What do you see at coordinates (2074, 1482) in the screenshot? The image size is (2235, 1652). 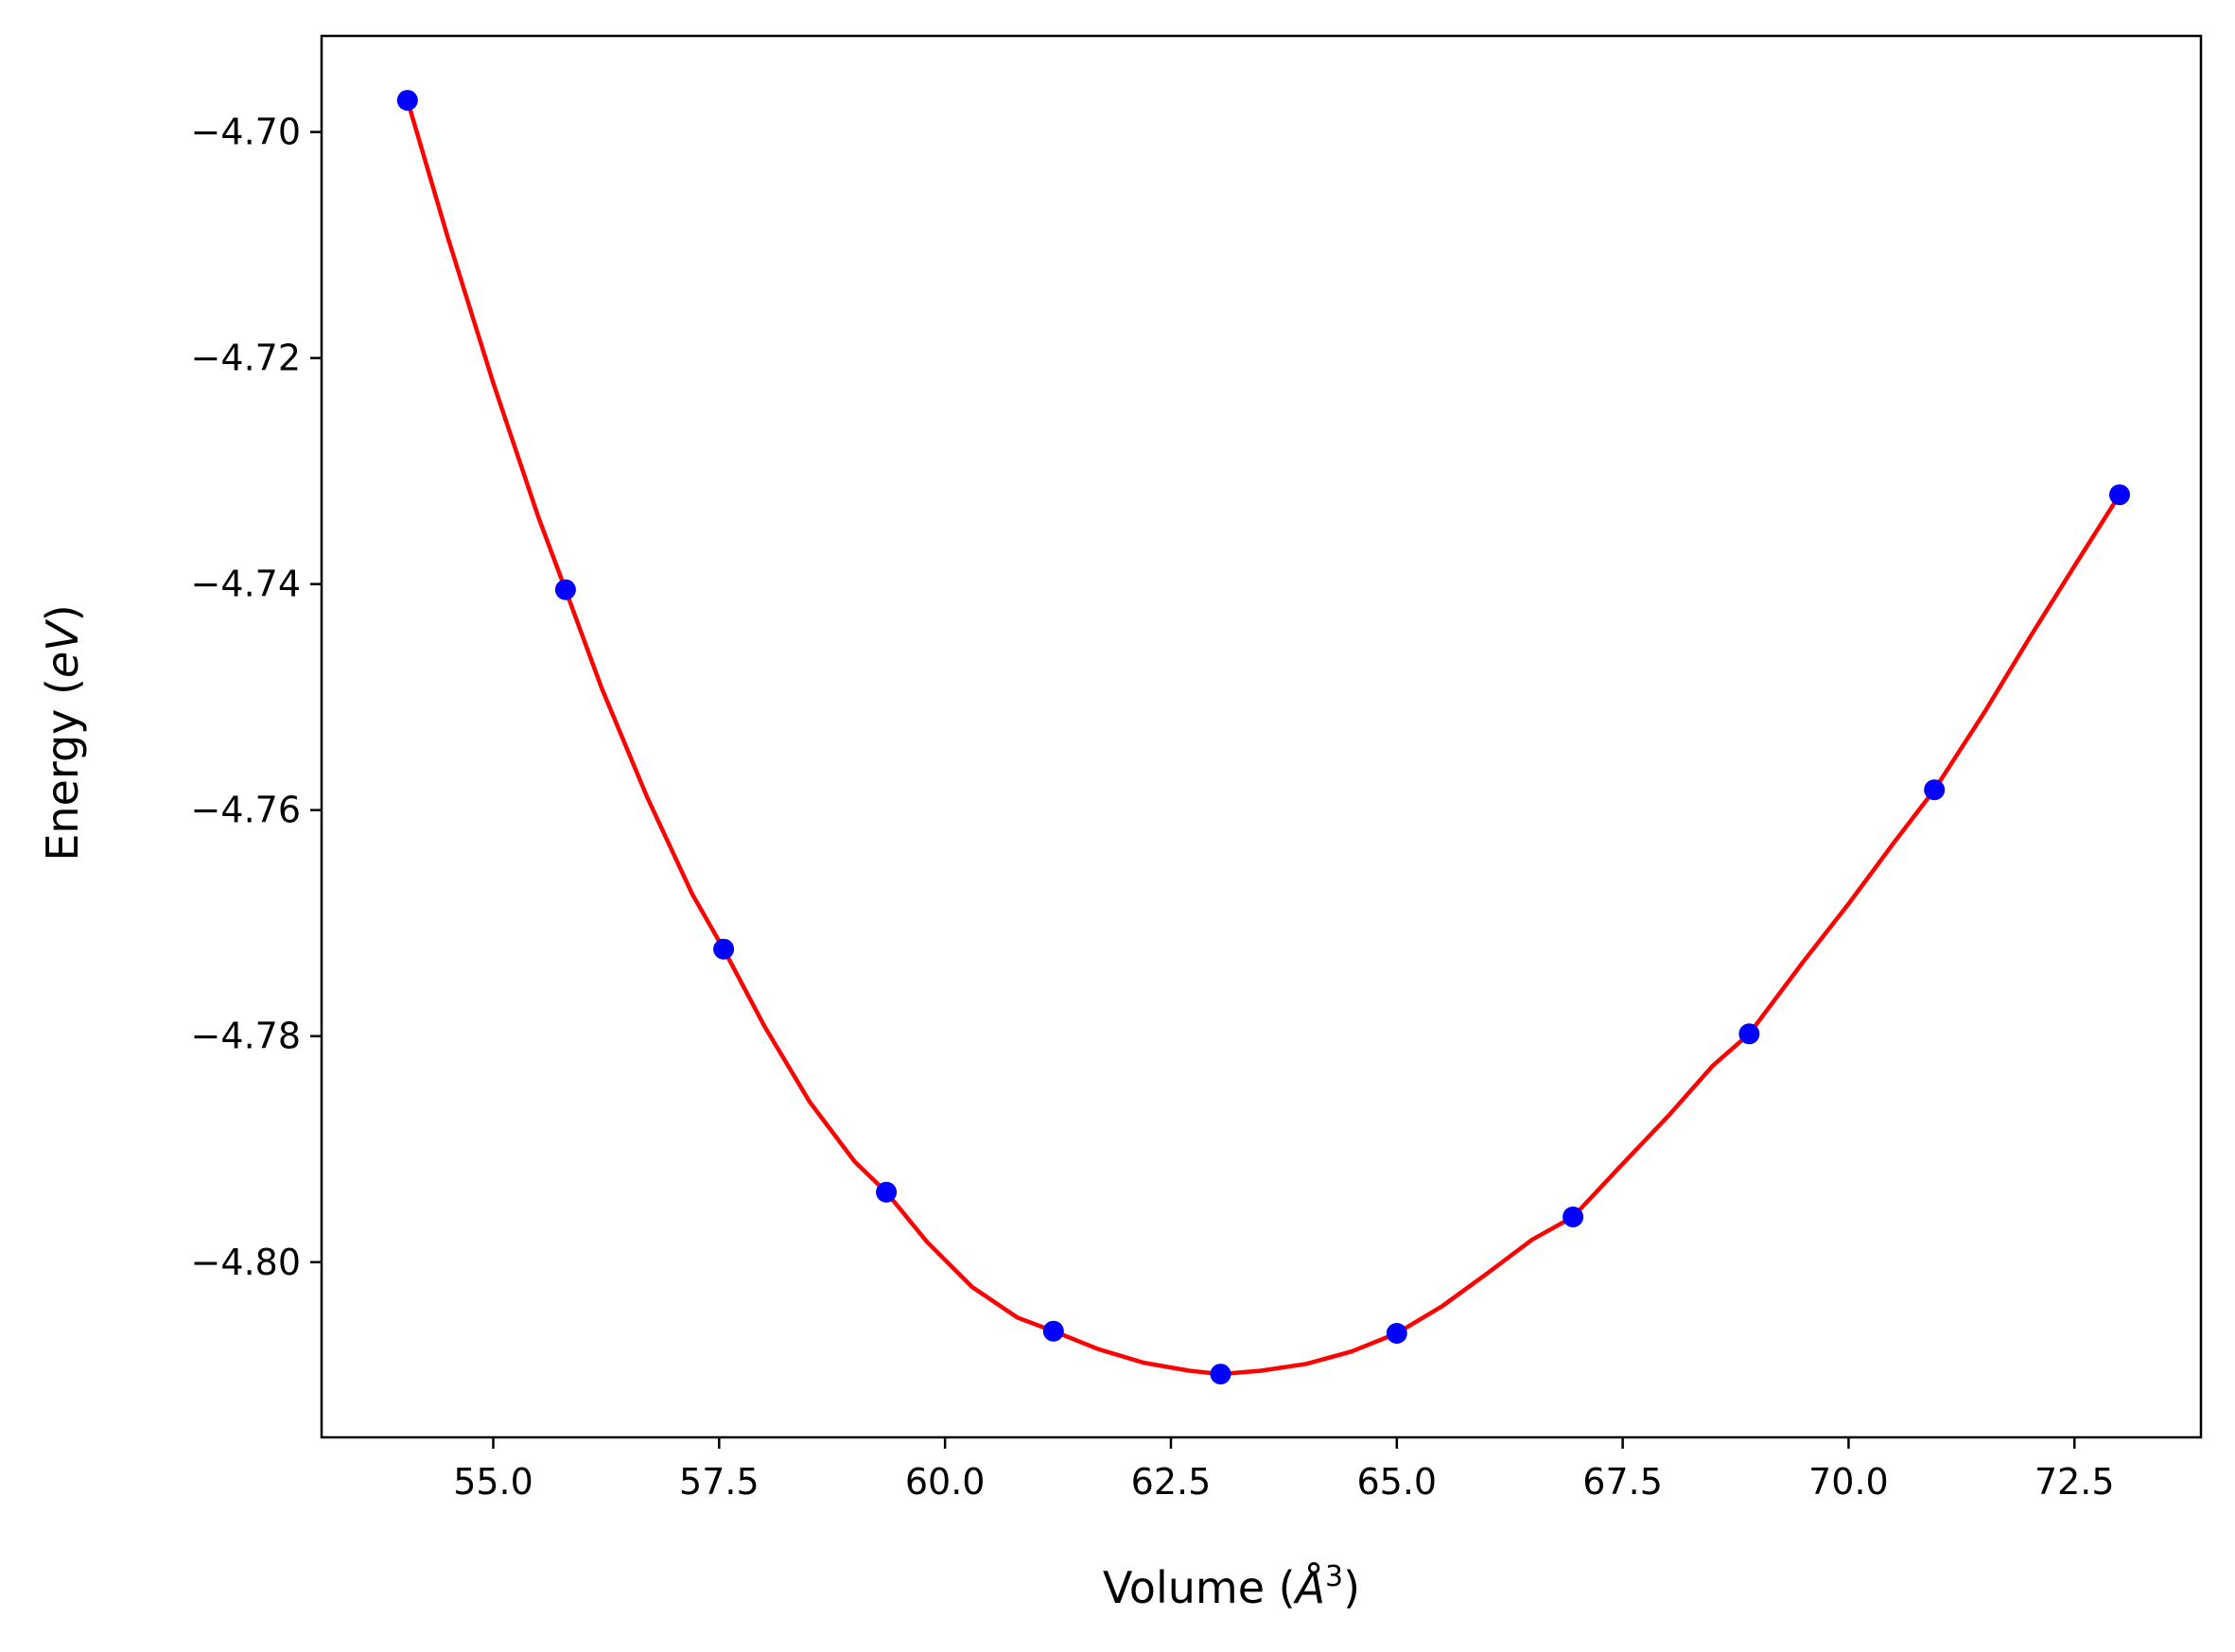 I see `x-tick-label: 72.5` at bounding box center [2074, 1482].